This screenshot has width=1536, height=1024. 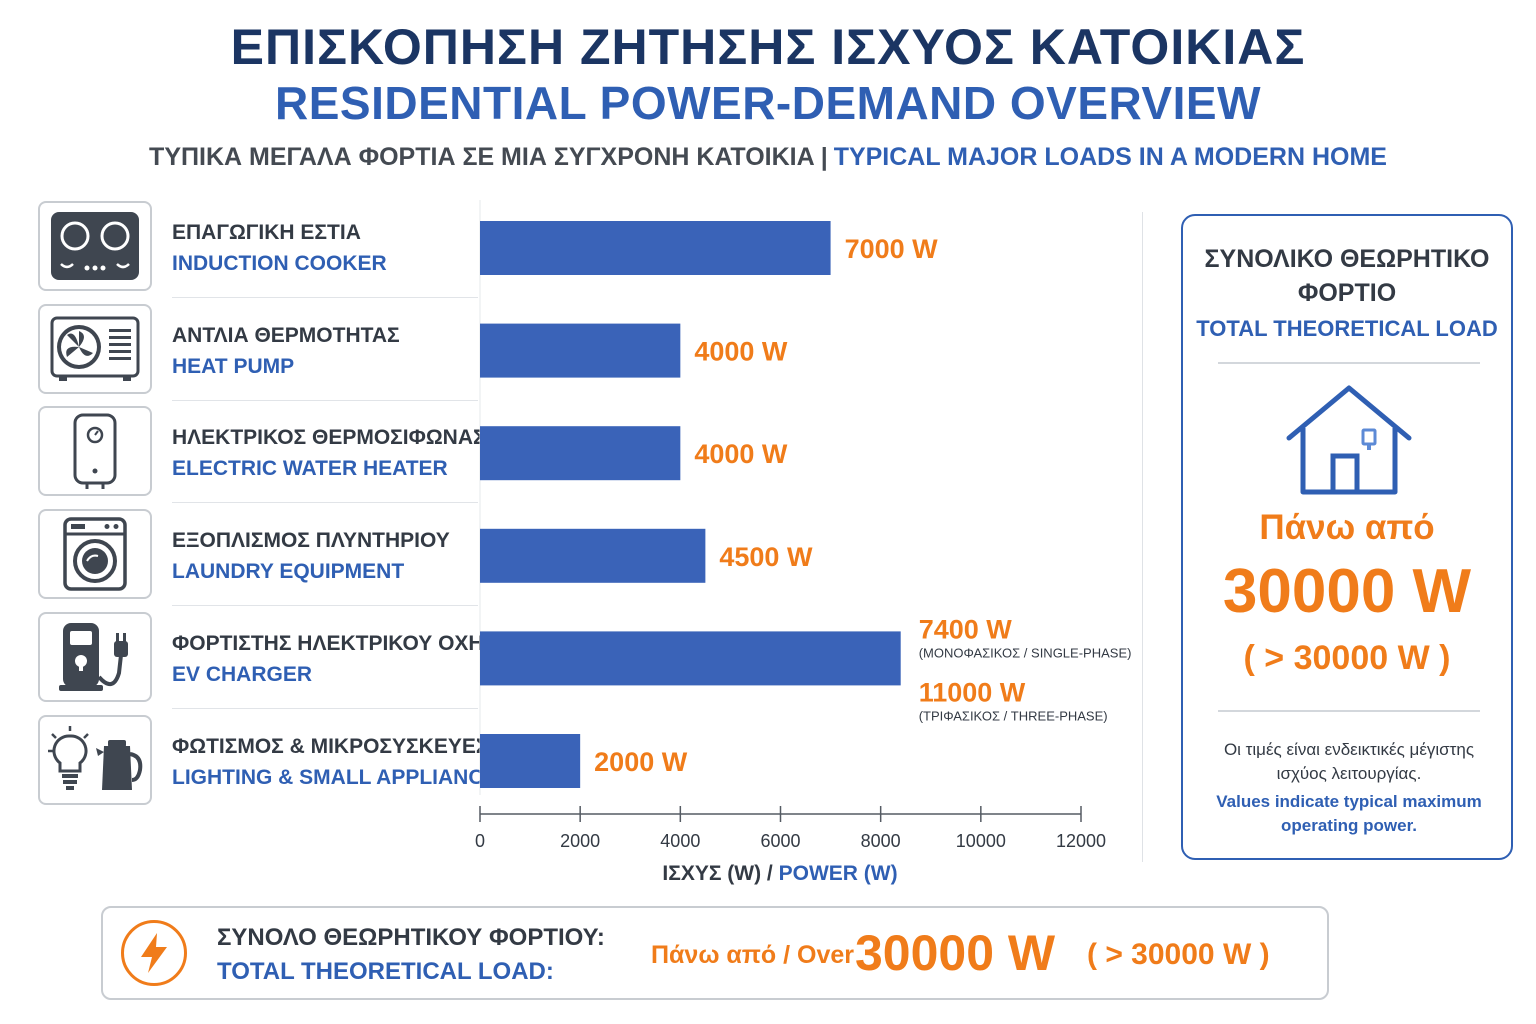 I want to click on x-tick-label: 10000, so click(x=981, y=841).